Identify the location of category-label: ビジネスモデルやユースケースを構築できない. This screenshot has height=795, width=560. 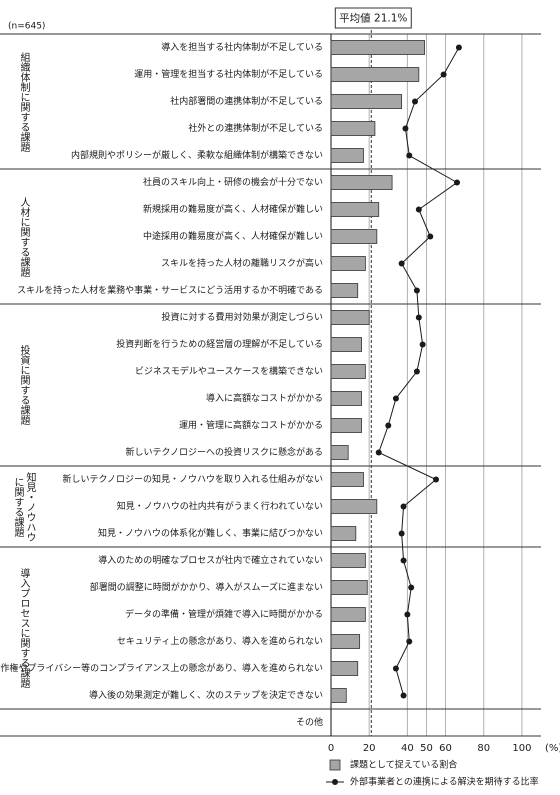
(229, 371).